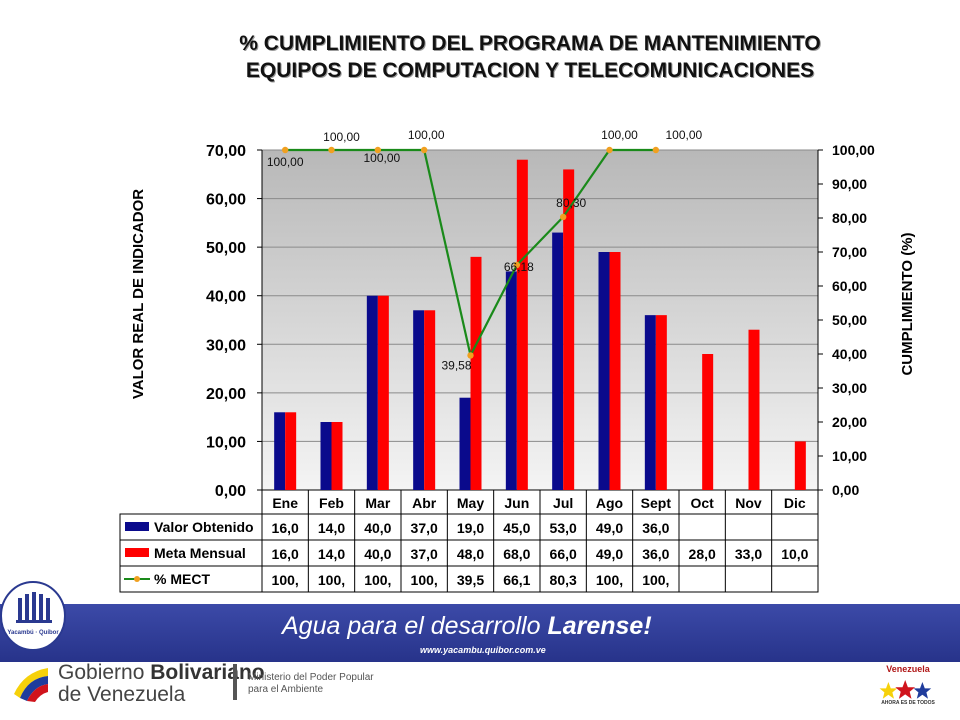 The width and height of the screenshot is (960, 720). Describe the element at coordinates (137, 552) in the screenshot. I see `legend-key-meta-mensual` at that location.